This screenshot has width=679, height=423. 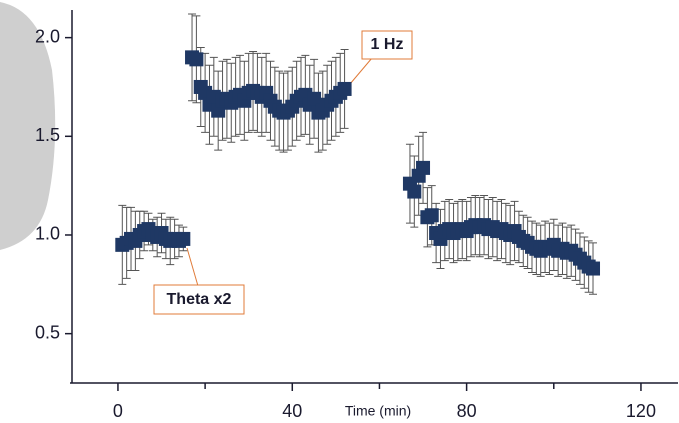 I want to click on y-tick-label: 0.5, so click(x=47, y=332).